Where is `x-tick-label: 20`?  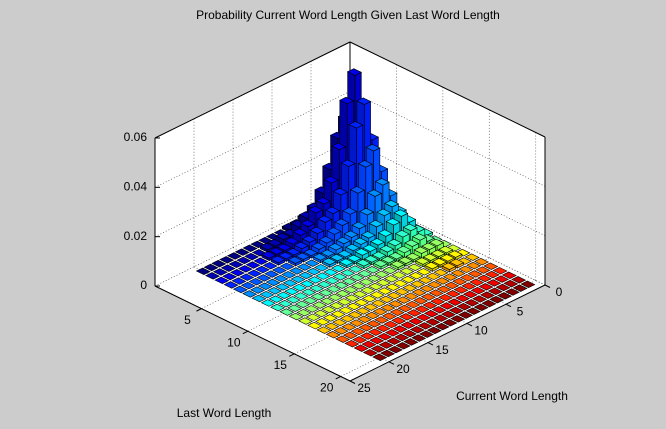 x-tick-label: 20 is located at coordinates (403, 369).